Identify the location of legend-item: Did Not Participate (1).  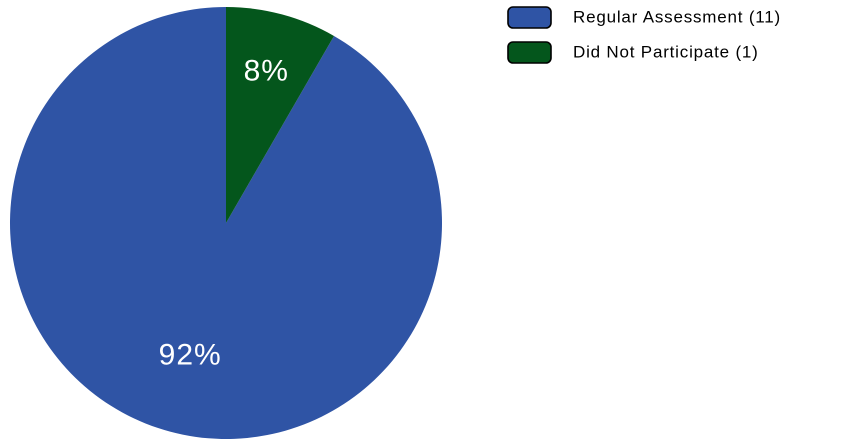
(633, 52).